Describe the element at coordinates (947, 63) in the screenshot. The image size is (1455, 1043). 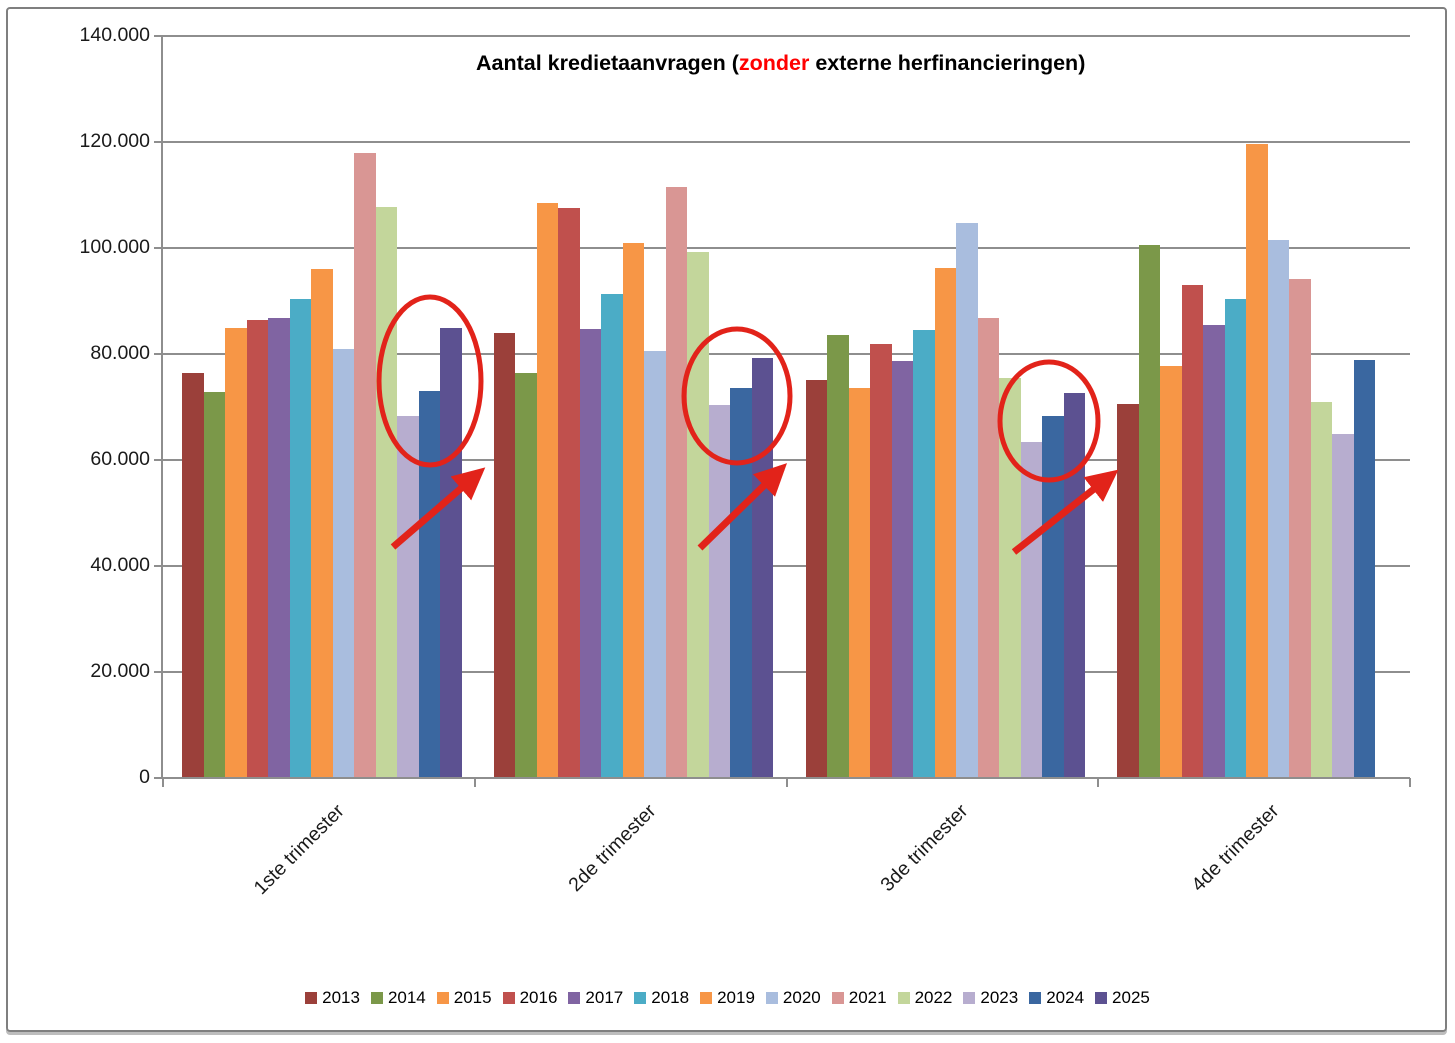
I see `title-suffix: externe herfinancieringen)` at that location.